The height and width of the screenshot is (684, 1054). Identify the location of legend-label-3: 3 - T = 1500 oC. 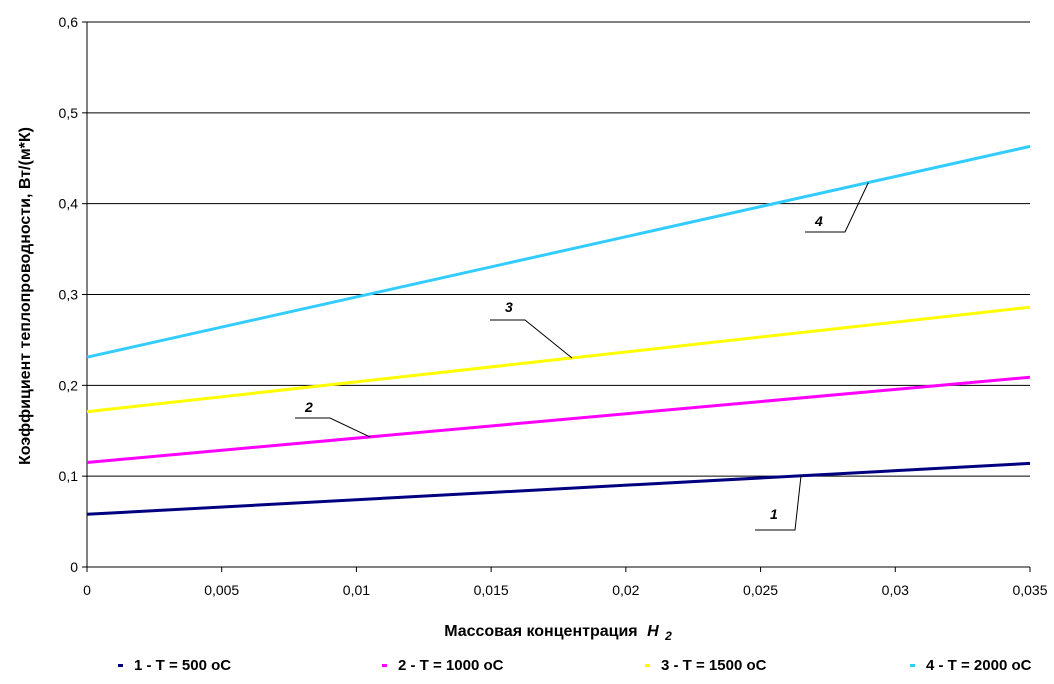
(714, 665).